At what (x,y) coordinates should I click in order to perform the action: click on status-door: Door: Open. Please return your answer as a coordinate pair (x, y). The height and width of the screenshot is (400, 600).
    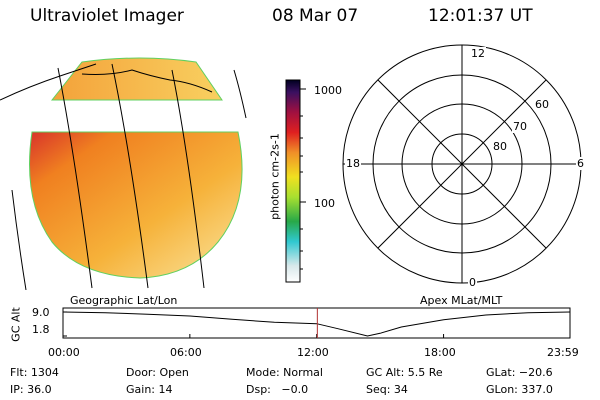
    Looking at the image, I should click on (157, 372).